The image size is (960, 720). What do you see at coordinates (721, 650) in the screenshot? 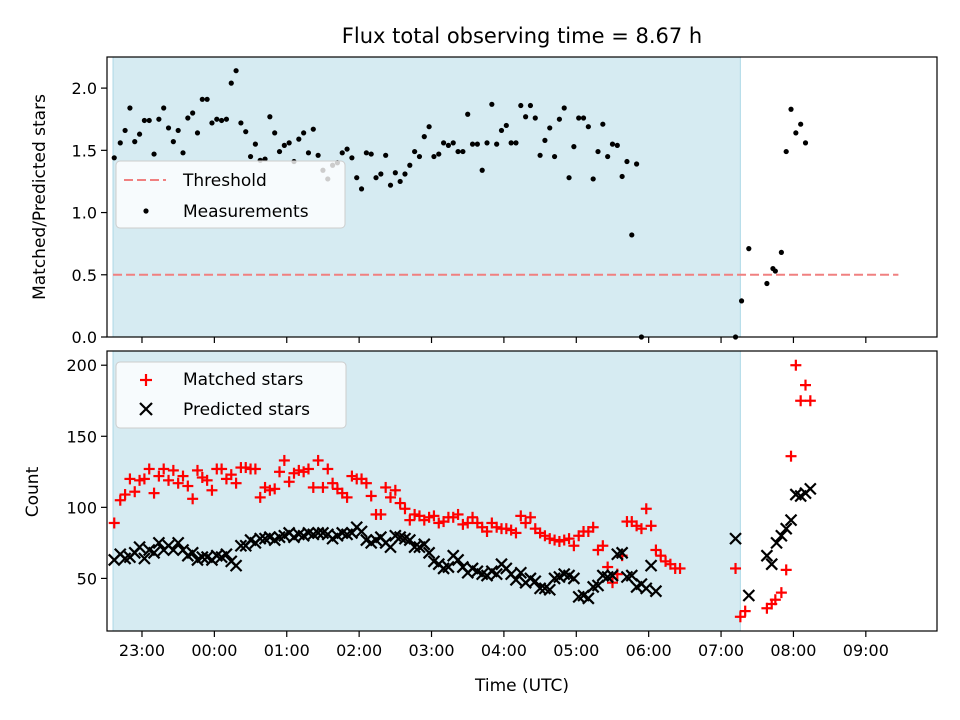
I see `x-tick-label: 07:00` at bounding box center [721, 650].